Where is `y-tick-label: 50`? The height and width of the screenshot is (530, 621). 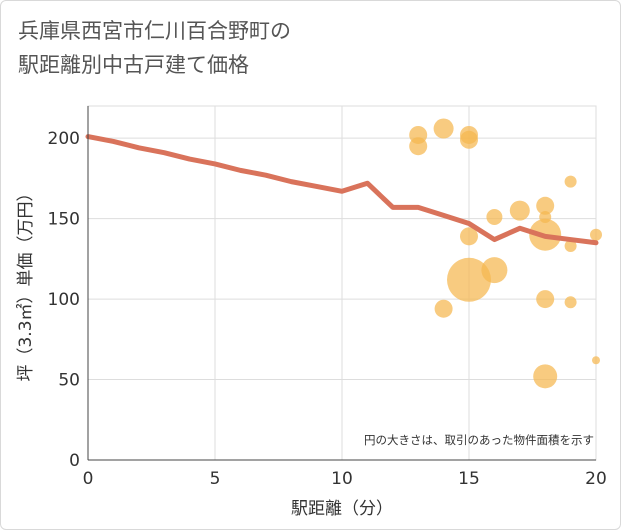 y-tick-label: 50 is located at coordinates (69, 381).